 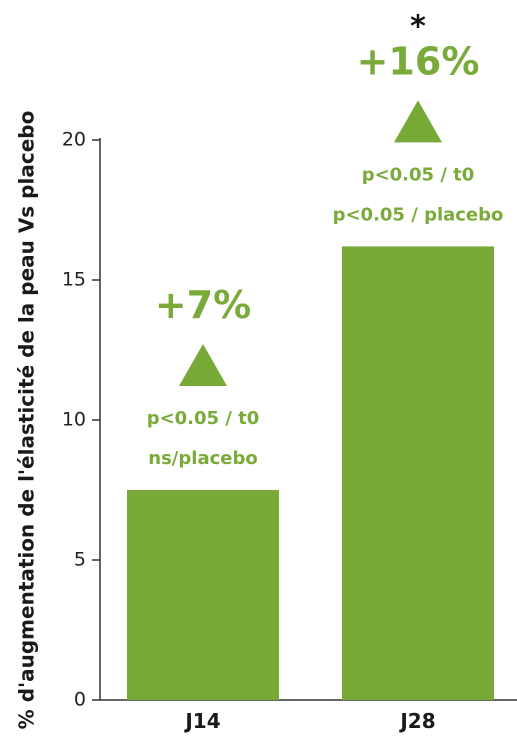 What do you see at coordinates (418, 214) in the screenshot?
I see `stat-label-j28: p<0.05 / placebo` at bounding box center [418, 214].